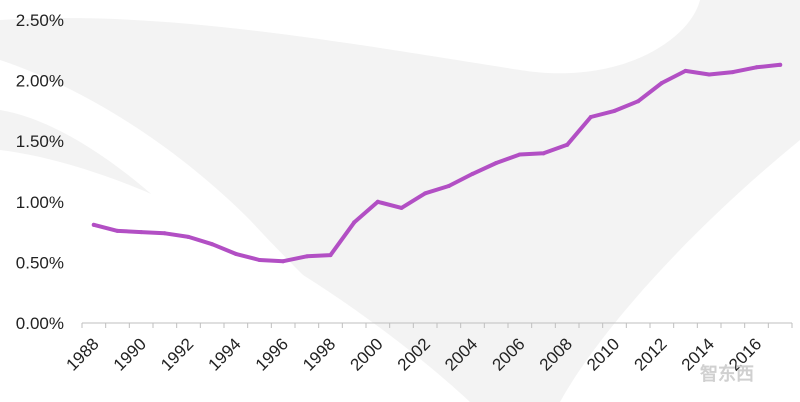 The image size is (800, 402). I want to click on data-point-1991, so click(164, 233).